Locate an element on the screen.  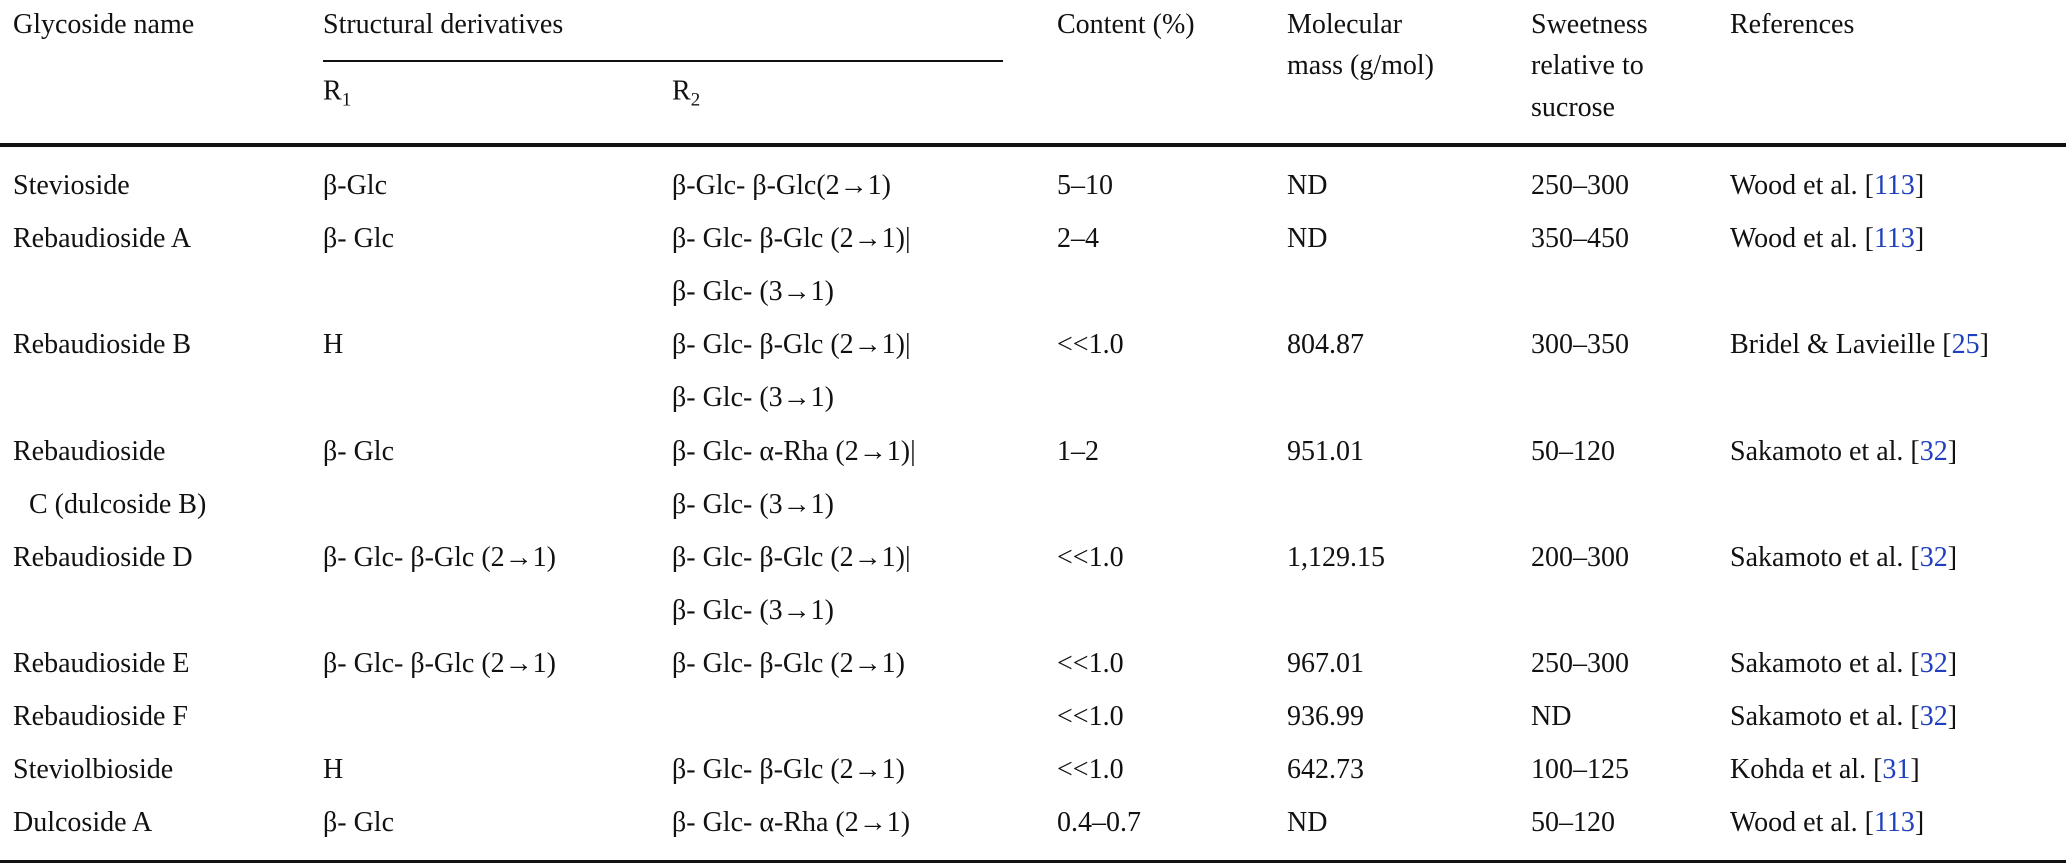
header-rule is located at coordinates (1033, 145).